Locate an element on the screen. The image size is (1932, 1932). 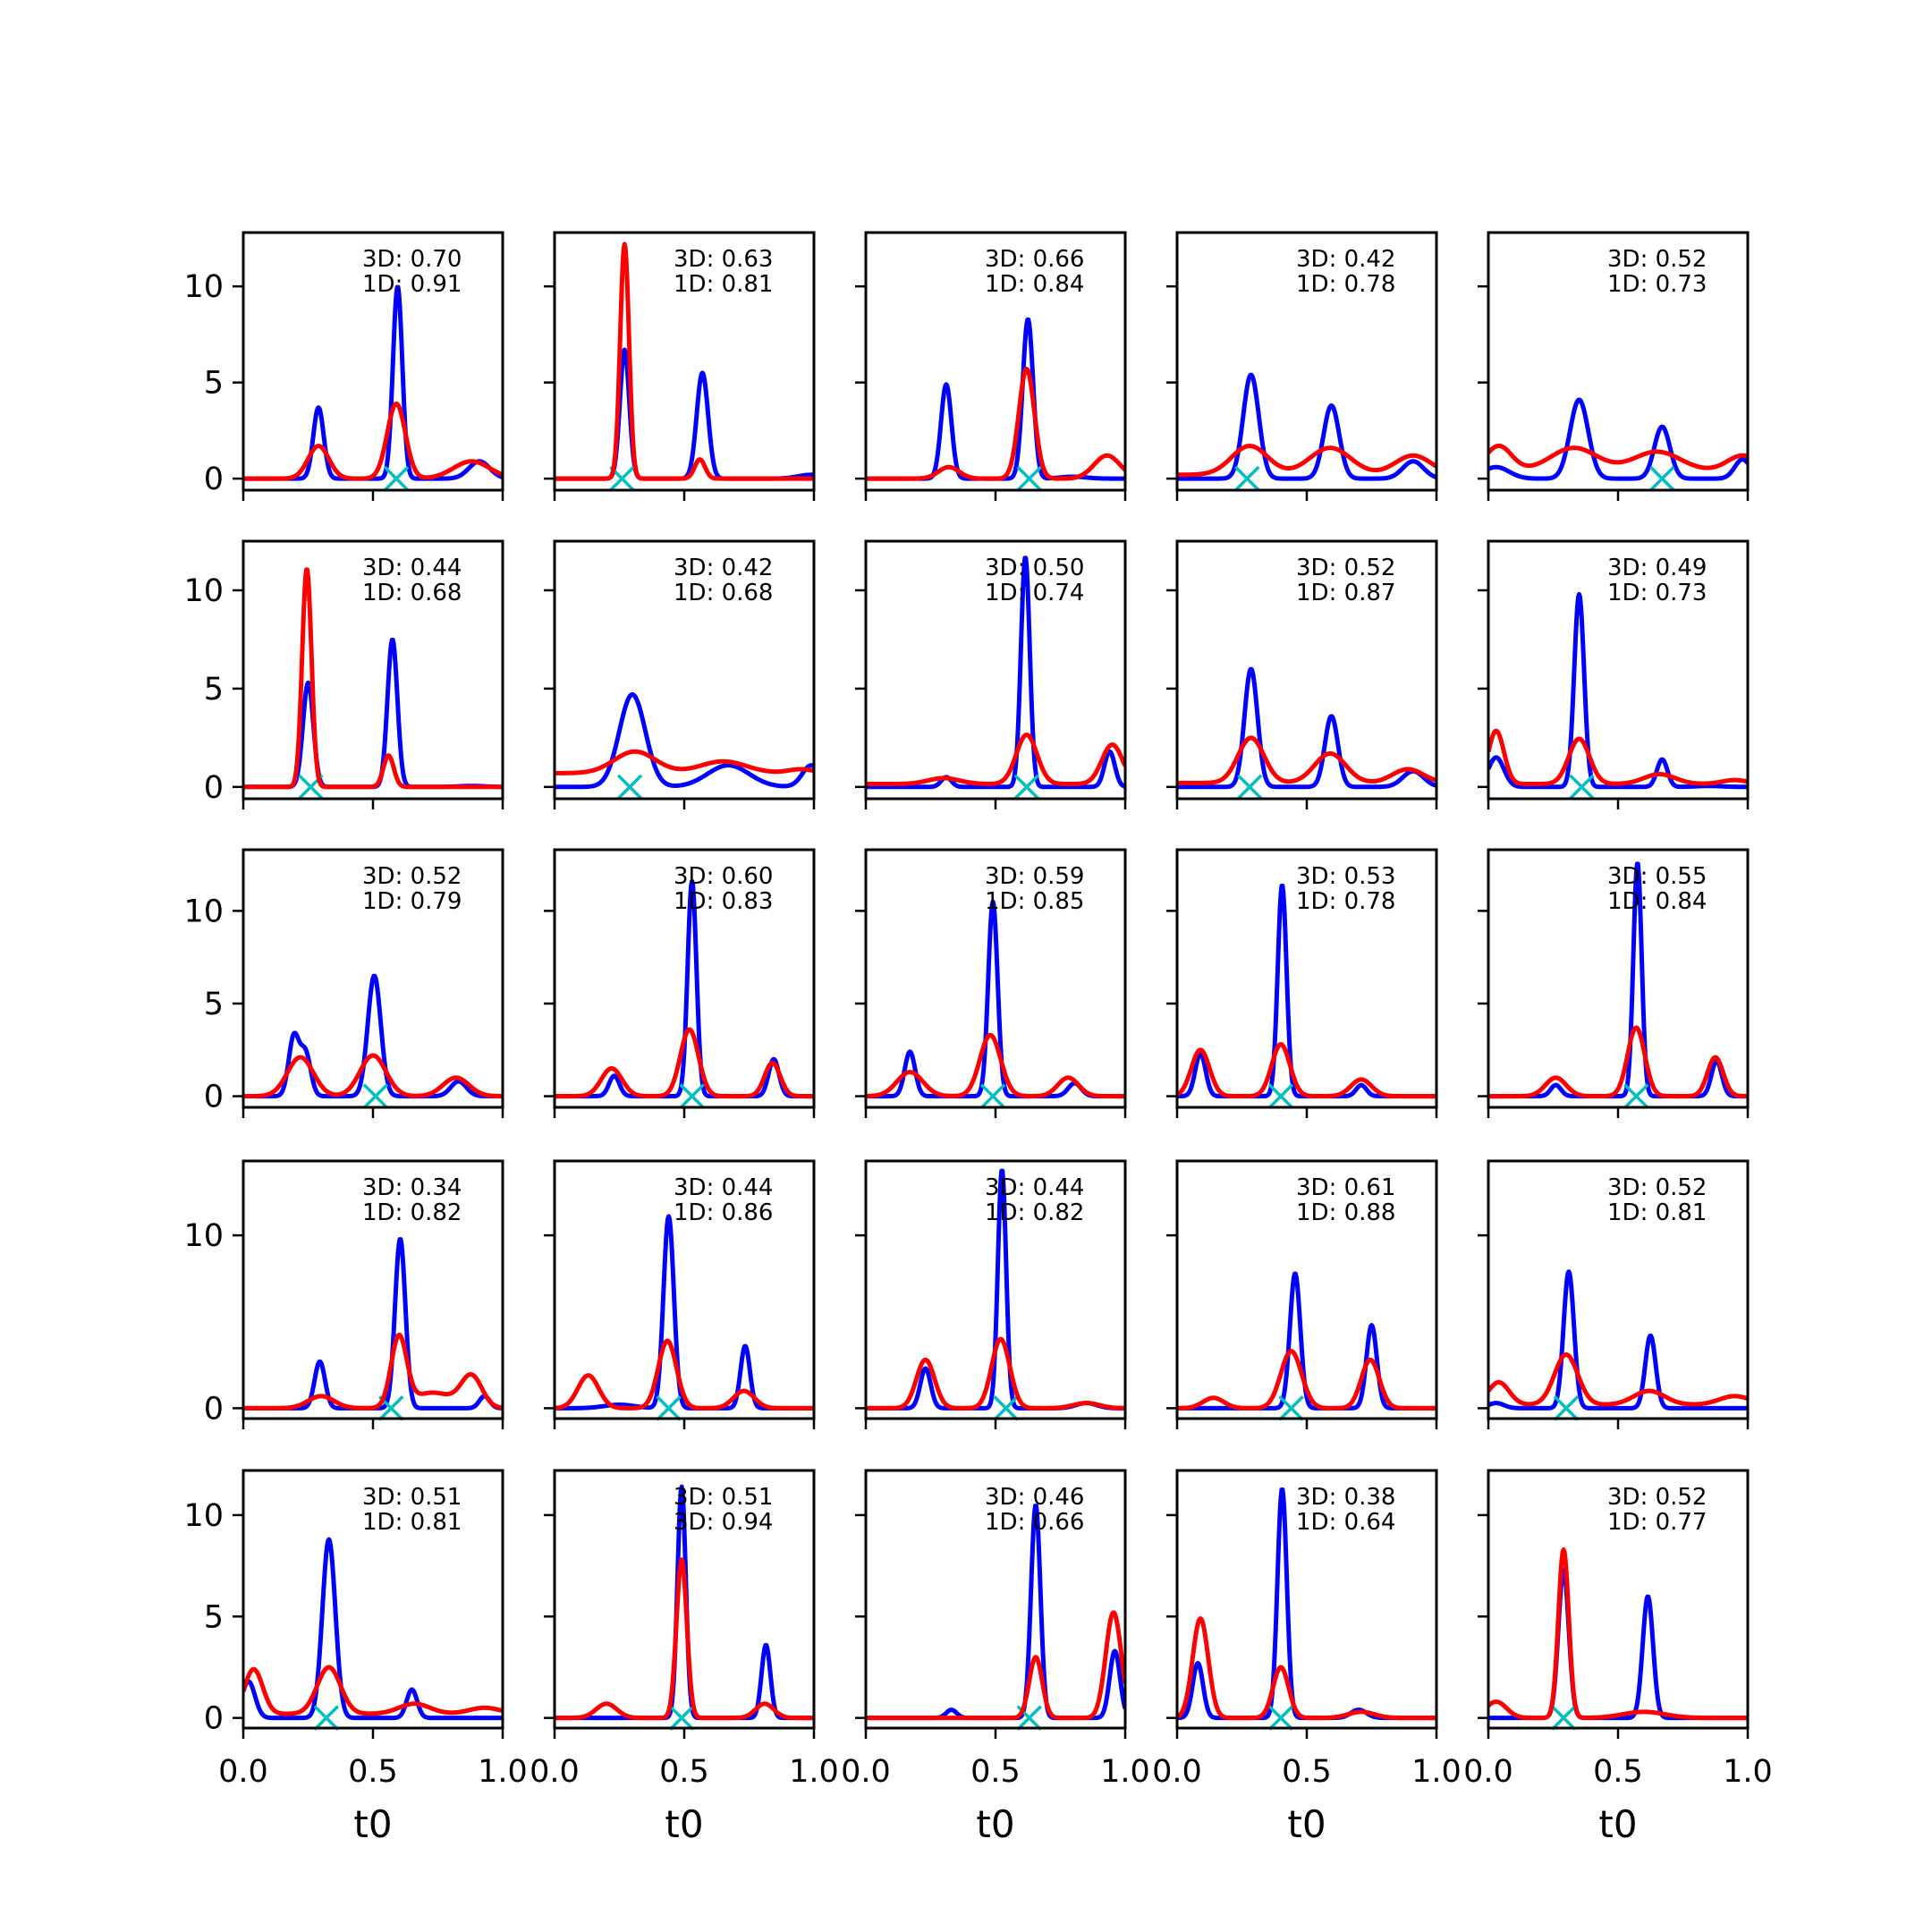
annotation-1d: 1D: 0.84 is located at coordinates (1657, 901).